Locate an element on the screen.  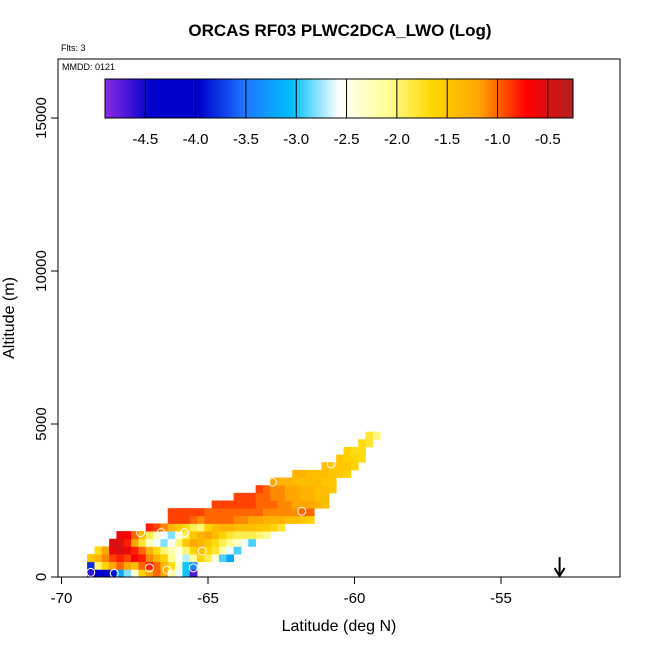
x-tick-label: -65 is located at coordinates (208, 598).